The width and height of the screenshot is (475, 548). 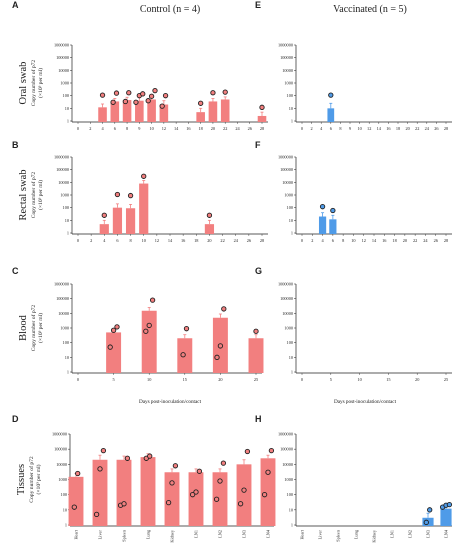 I want to click on panel-h-ytick-label: 1000, so click(x=288, y=479).